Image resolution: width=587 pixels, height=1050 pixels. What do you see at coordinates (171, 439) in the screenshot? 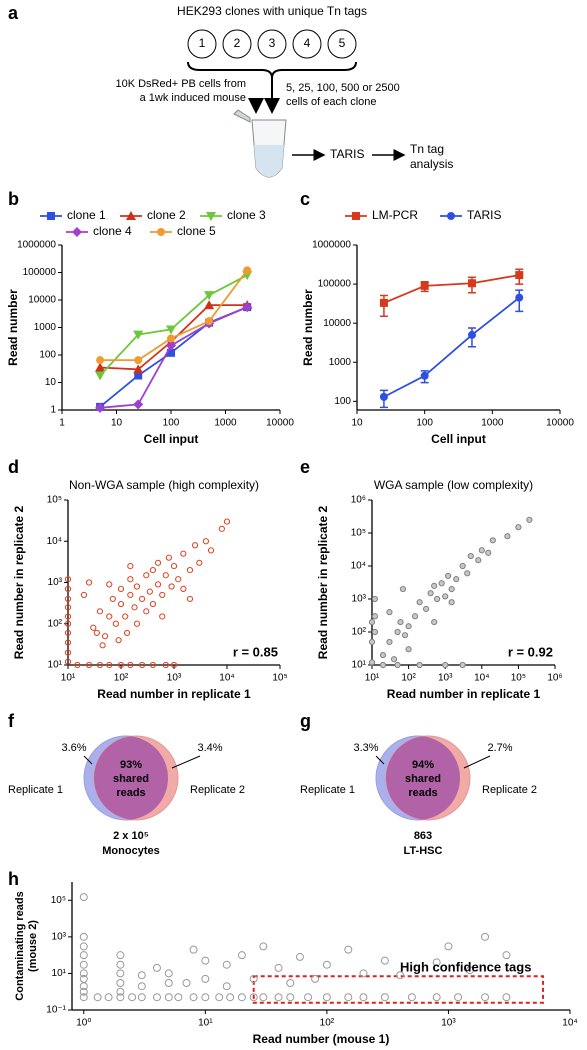
I see `x-axis-title: Cell input` at bounding box center [171, 439].